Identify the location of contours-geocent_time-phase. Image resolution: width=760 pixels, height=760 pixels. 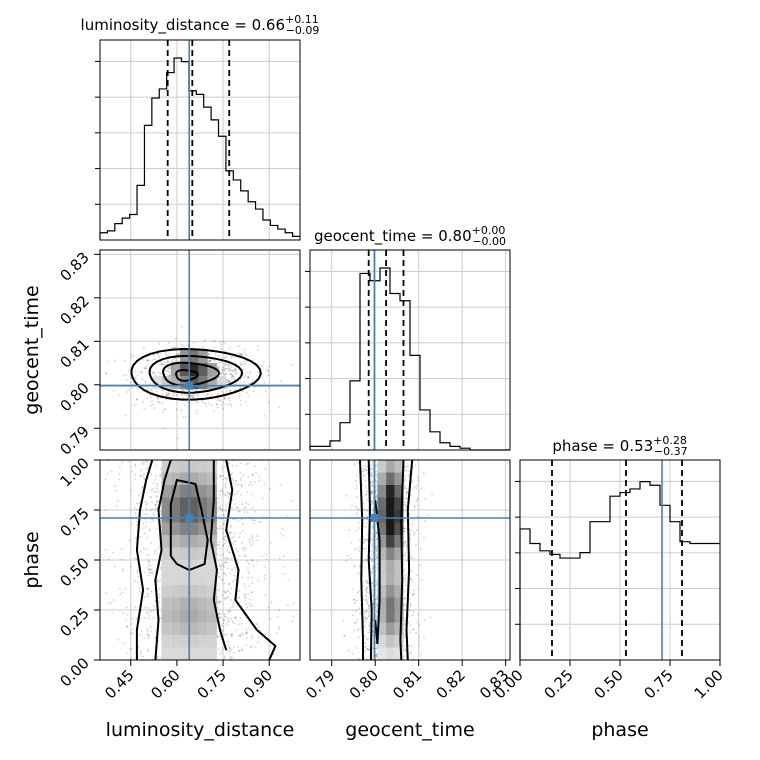
(386, 560).